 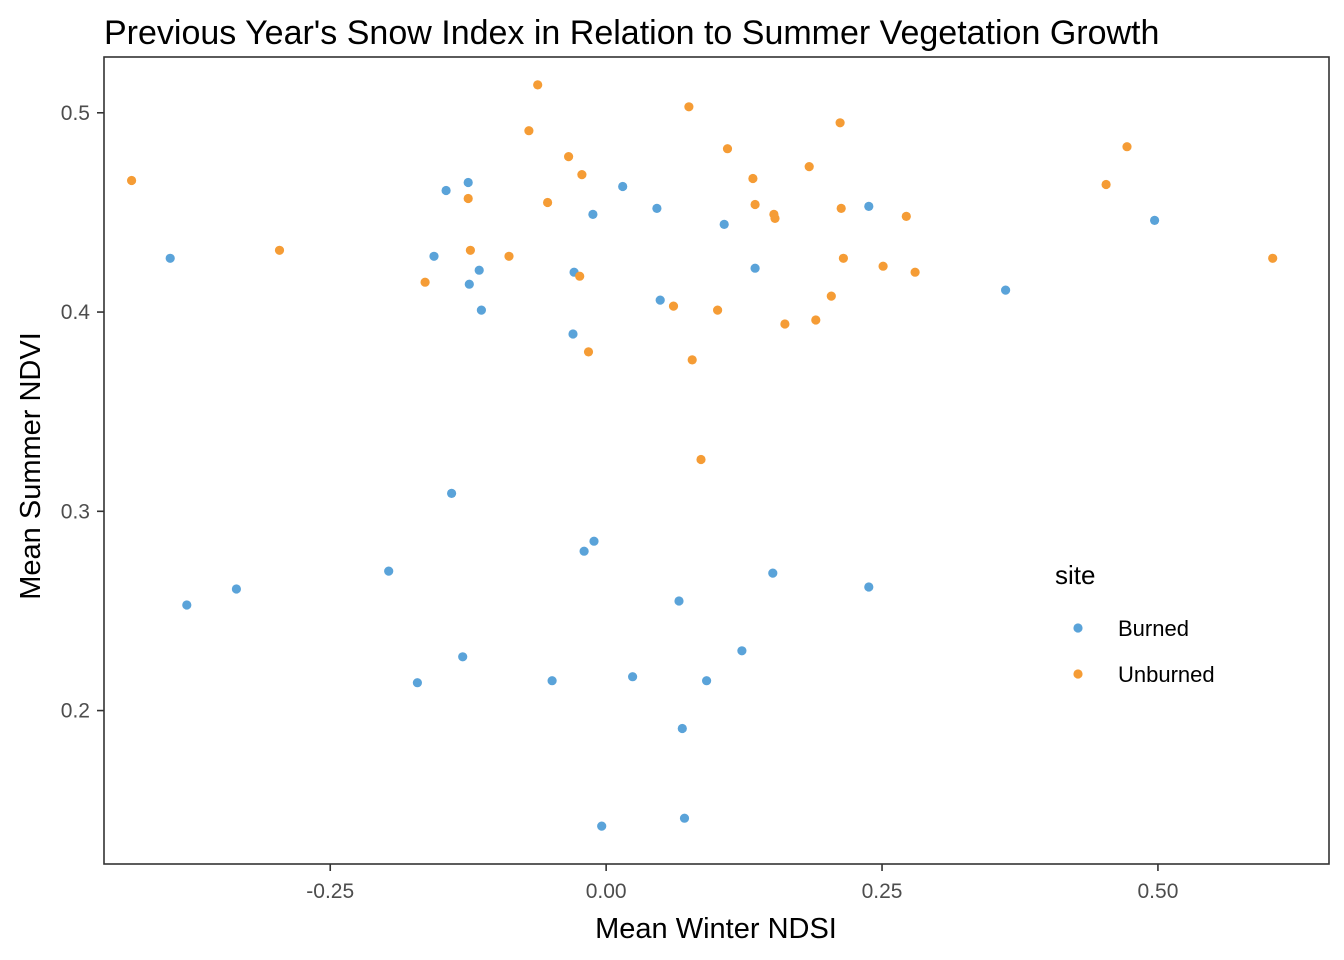 I want to click on x-tick-label: 0.00, so click(x=606, y=891).